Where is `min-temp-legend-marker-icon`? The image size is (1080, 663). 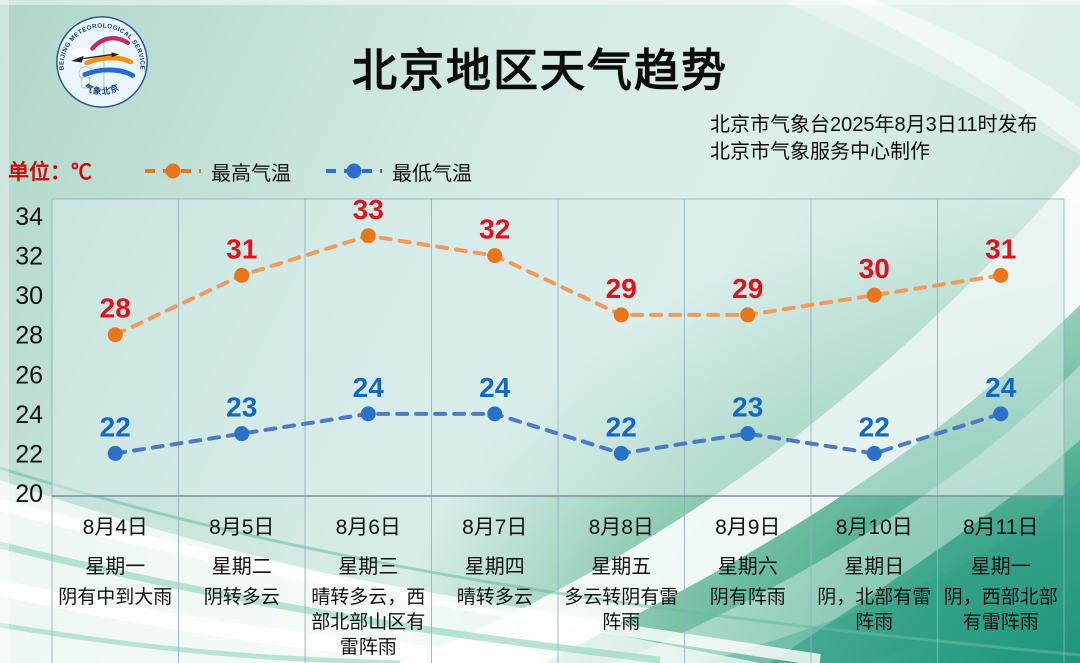
min-temp-legend-marker-icon is located at coordinates (354, 171).